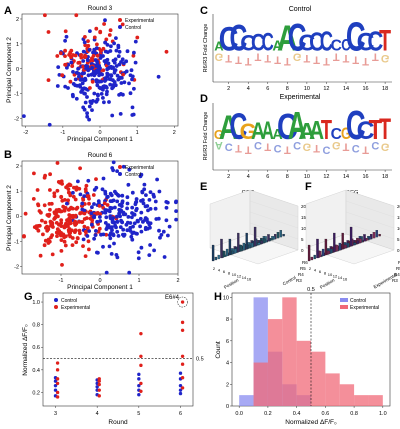 The width and height of the screenshot is (400, 429). I want to click on z-tick-label: 0, so click(302, 250).